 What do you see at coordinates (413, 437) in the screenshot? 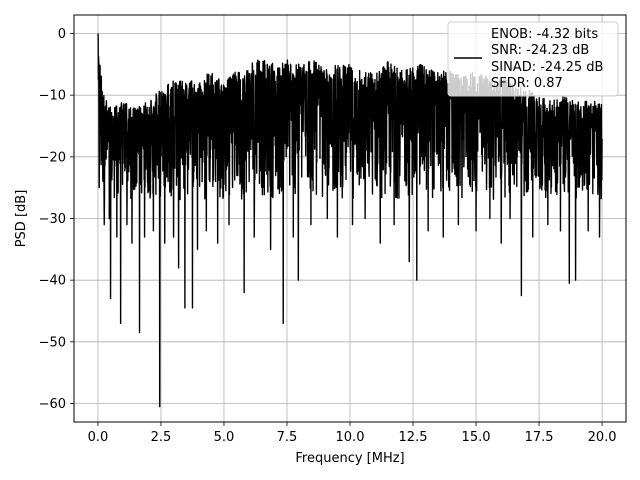
I see `x-tick-label: 12.5` at bounding box center [413, 437].